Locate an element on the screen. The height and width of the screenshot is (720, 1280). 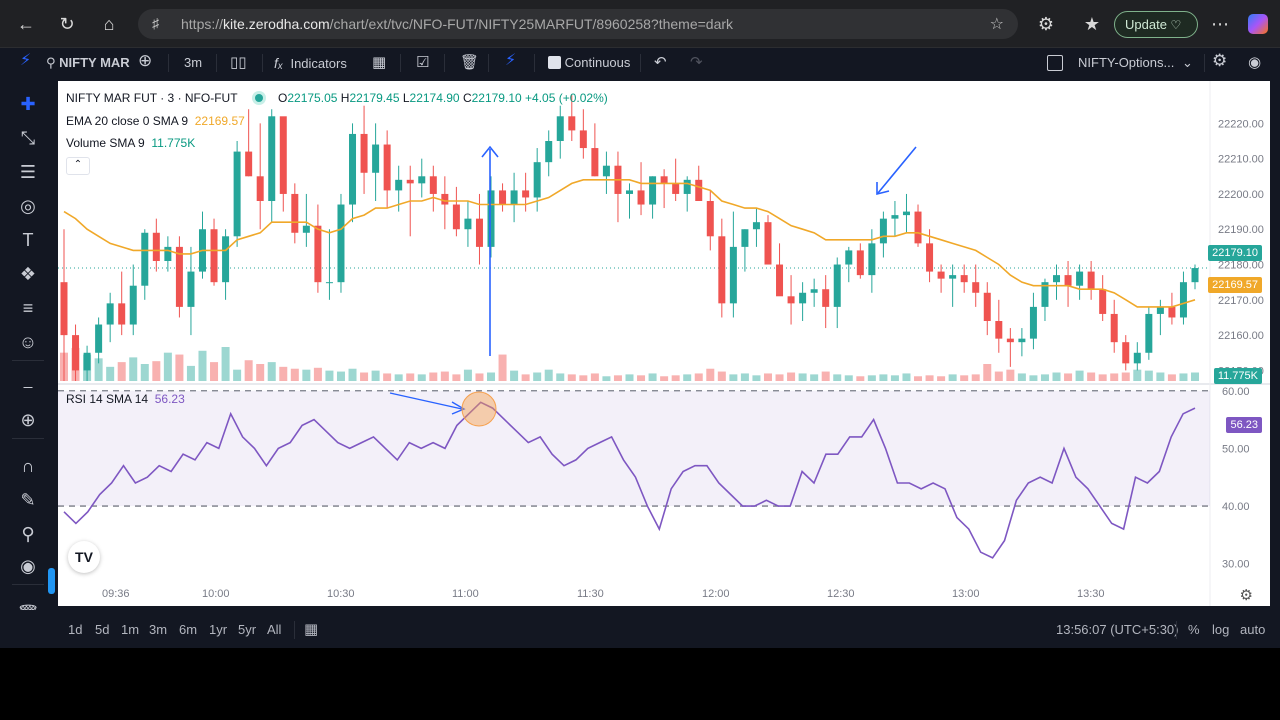
undo-icon: ↶ is located at coordinates (660, 62).